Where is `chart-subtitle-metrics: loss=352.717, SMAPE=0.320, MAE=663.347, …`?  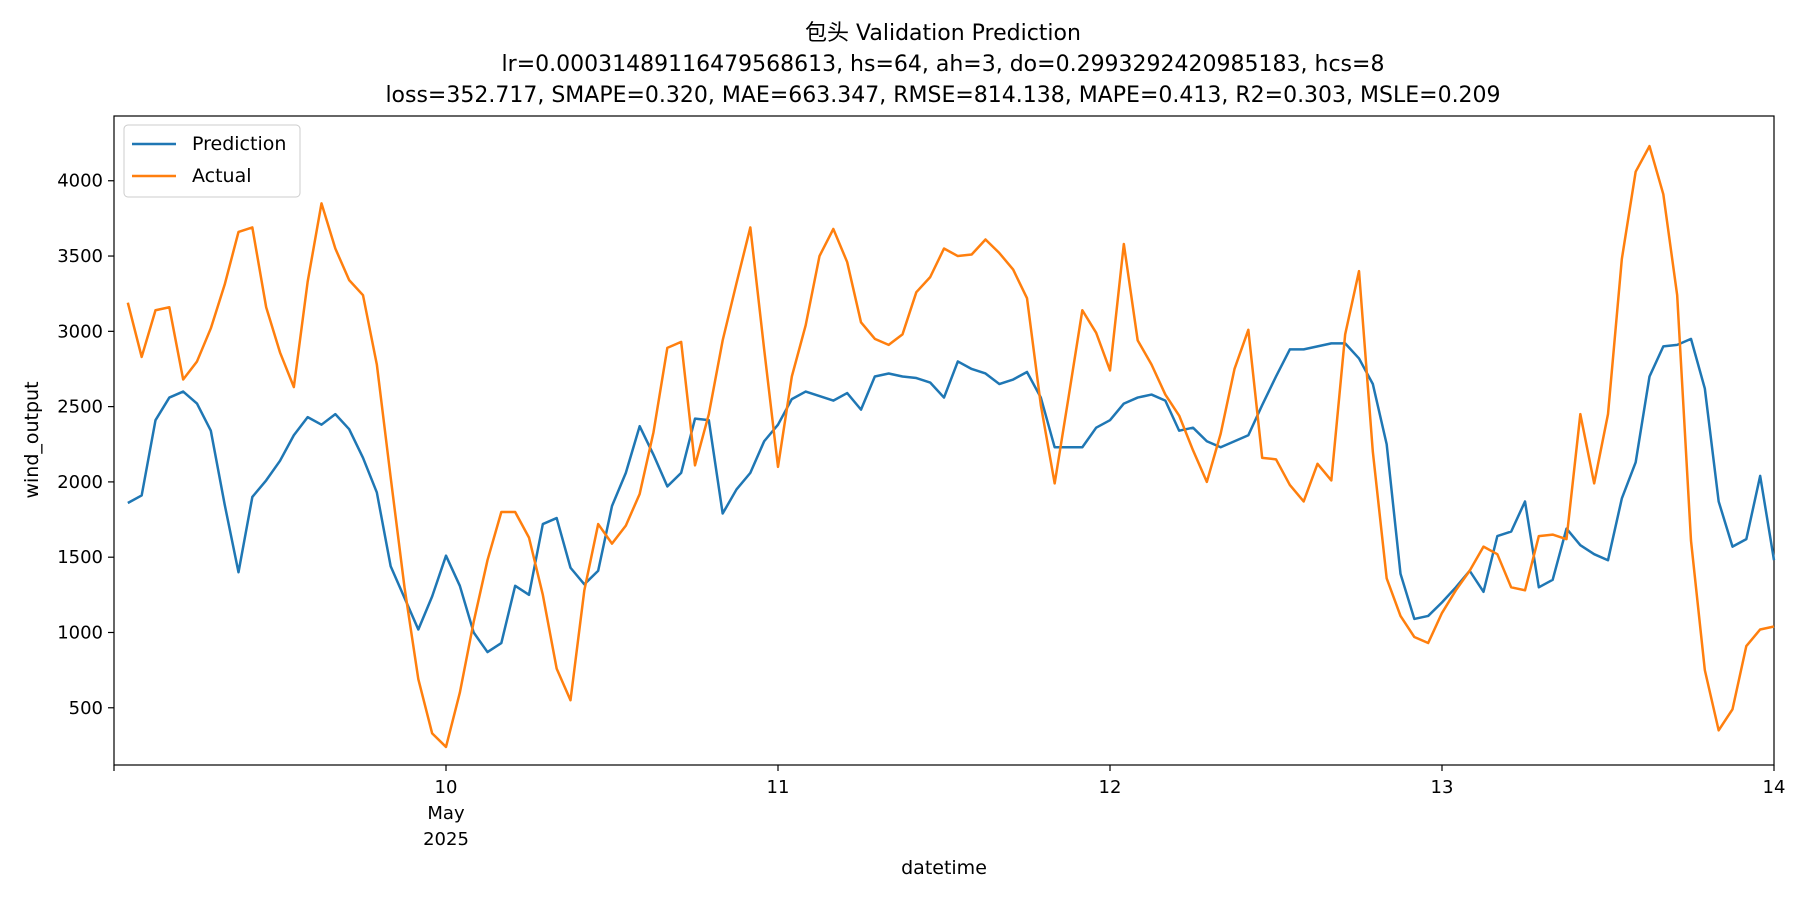
chart-subtitle-metrics: loss=352.717, SMAPE=0.320, MAE=663.347, … is located at coordinates (942, 95).